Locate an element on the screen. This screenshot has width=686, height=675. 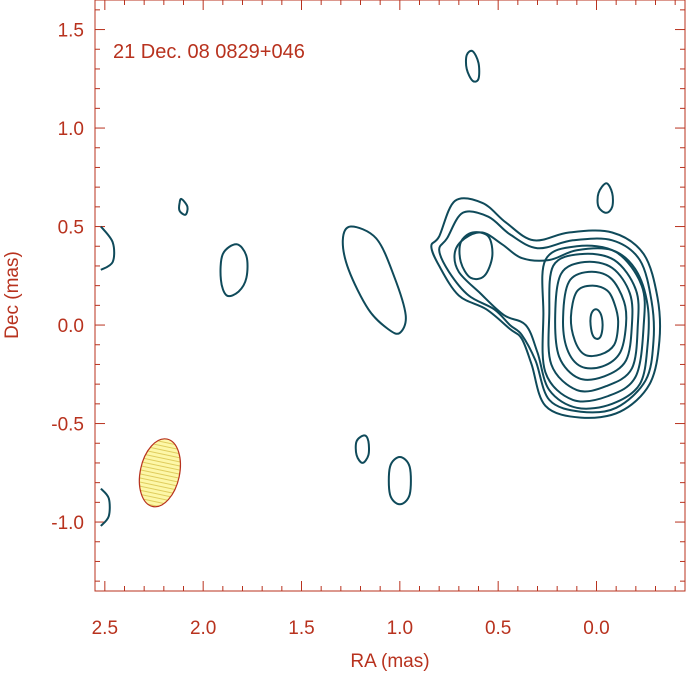
beam-ellipse is located at coordinates (160, 473).